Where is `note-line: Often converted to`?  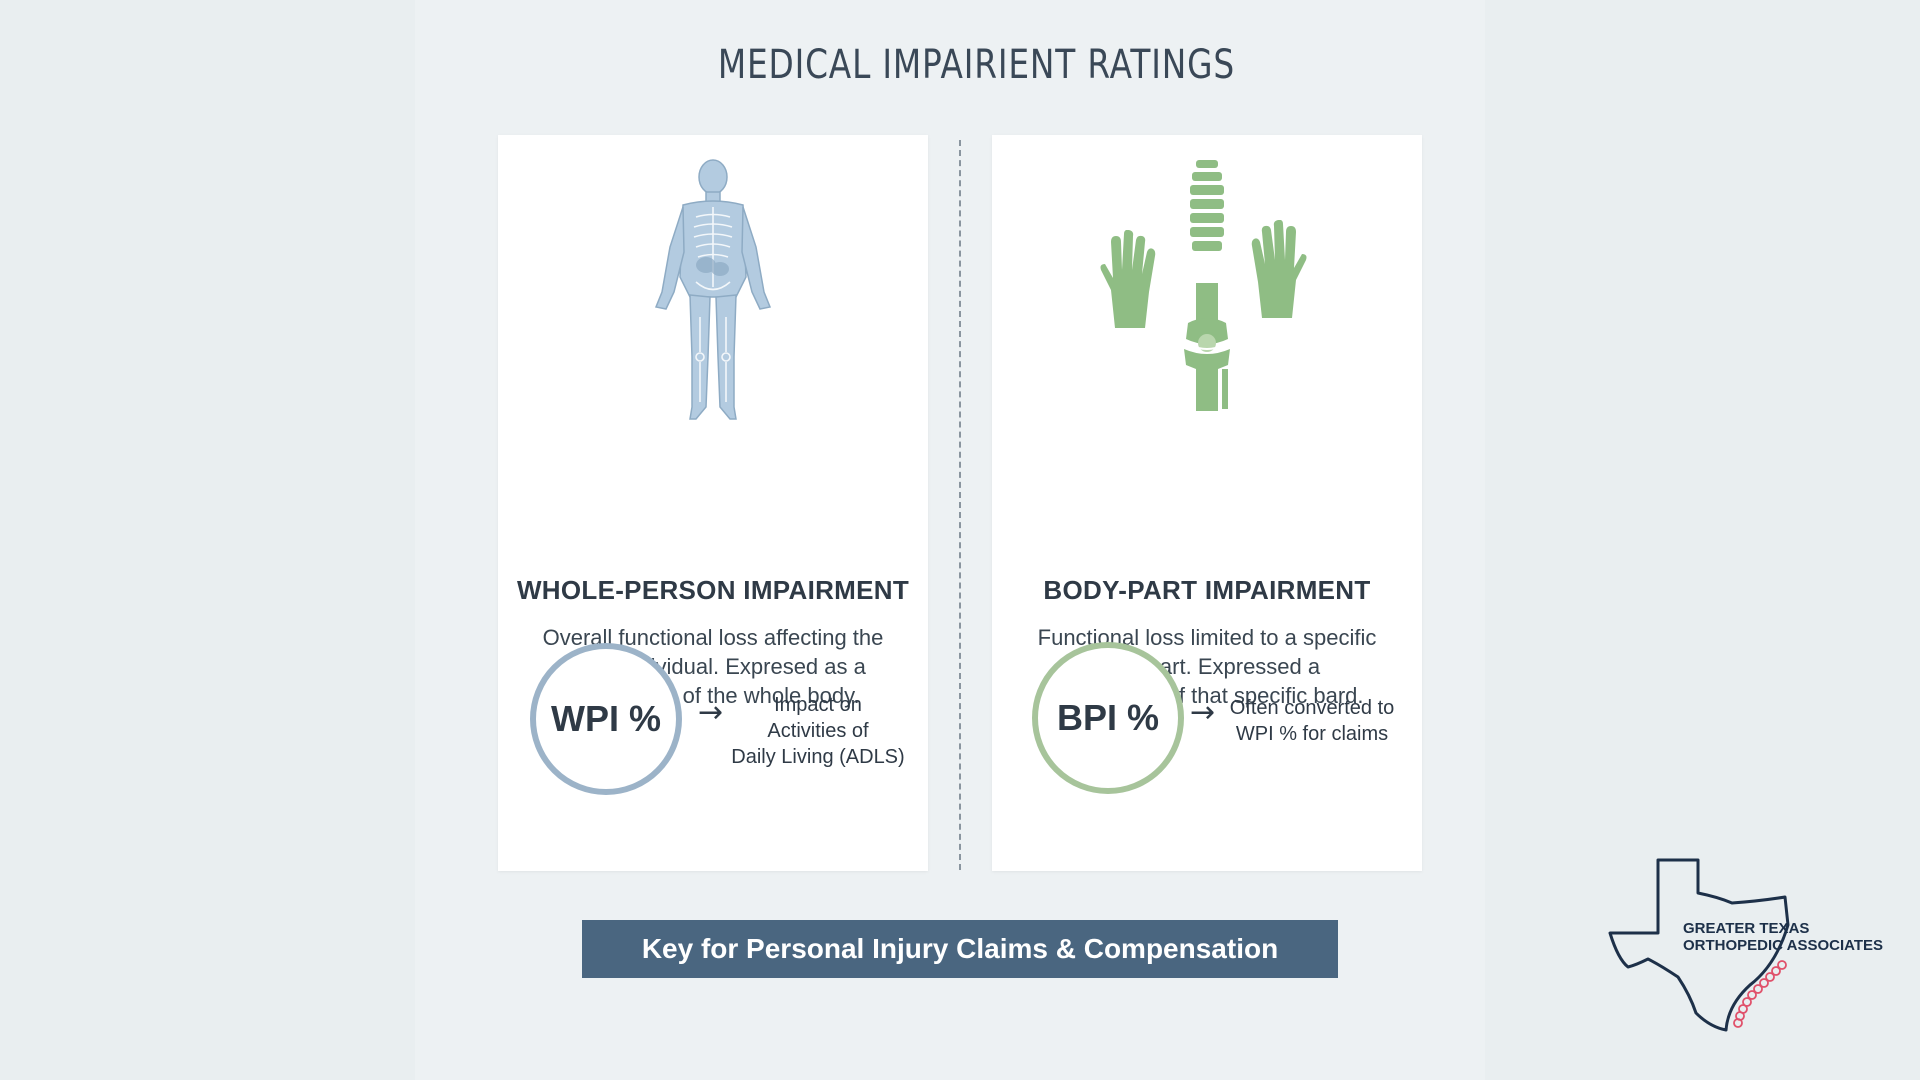 note-line: Often converted to is located at coordinates (1312, 708).